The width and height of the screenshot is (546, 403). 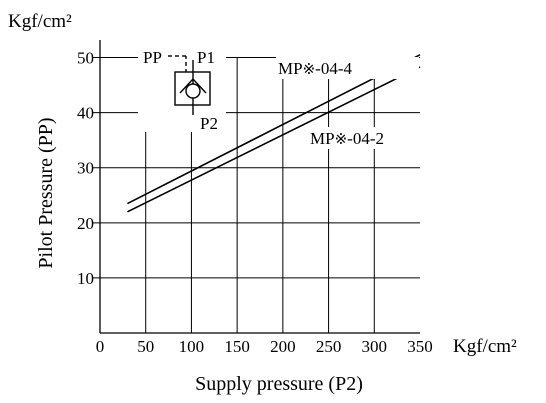 I want to click on inset-label-p2: P2, so click(x=209, y=123).